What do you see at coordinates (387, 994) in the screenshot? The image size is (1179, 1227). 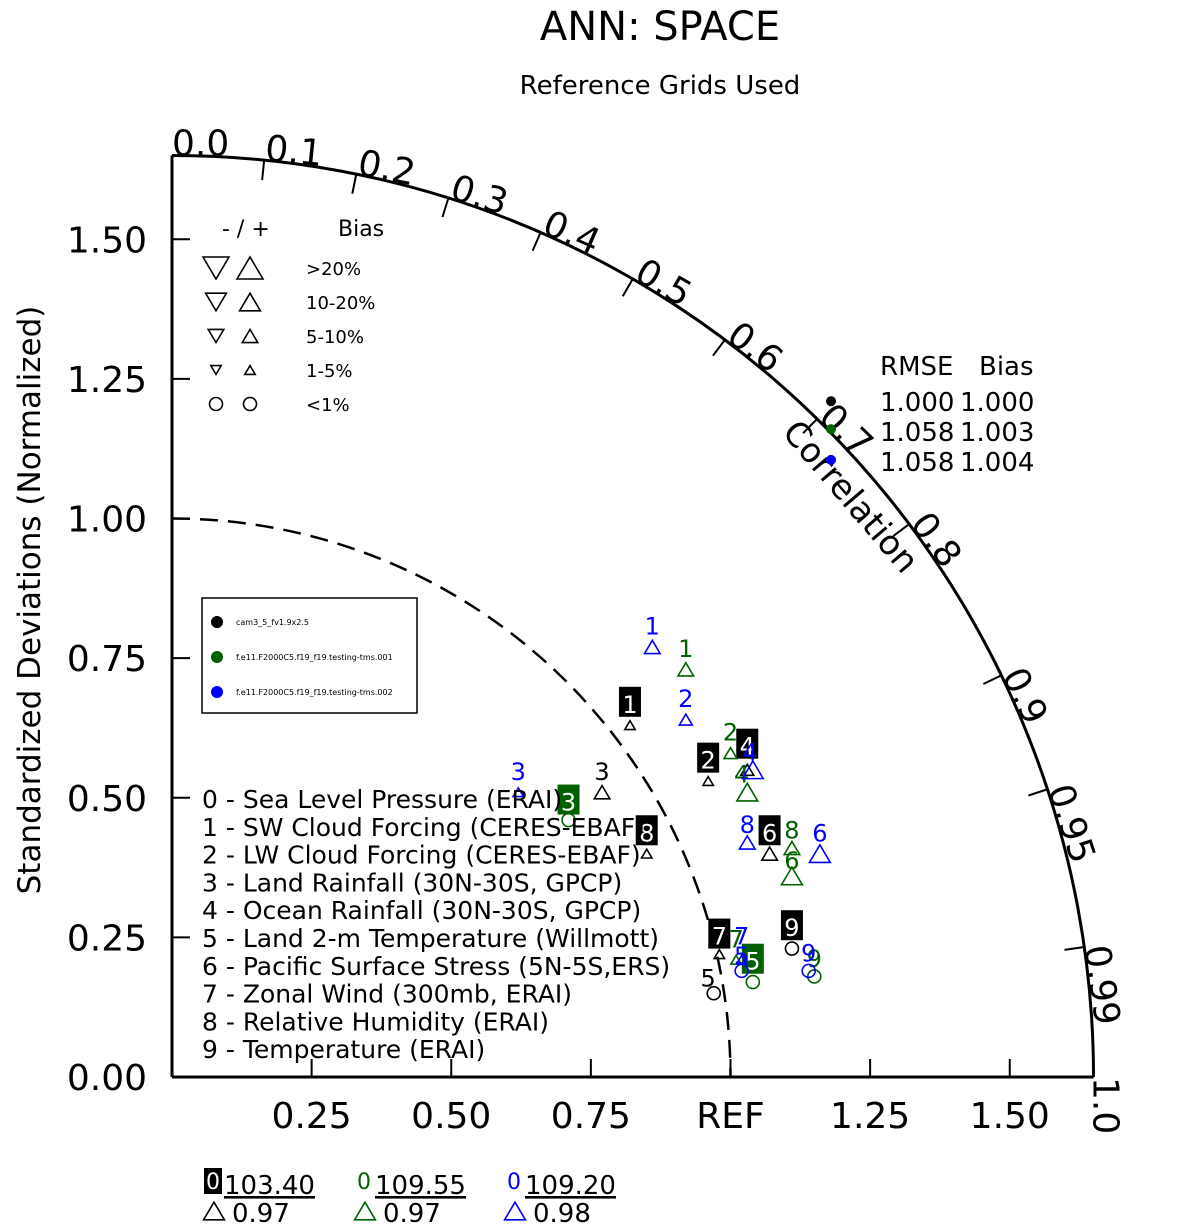 I see `variable-legend-item: 7 - Zonal Wind (300mb, ERAI)` at bounding box center [387, 994].